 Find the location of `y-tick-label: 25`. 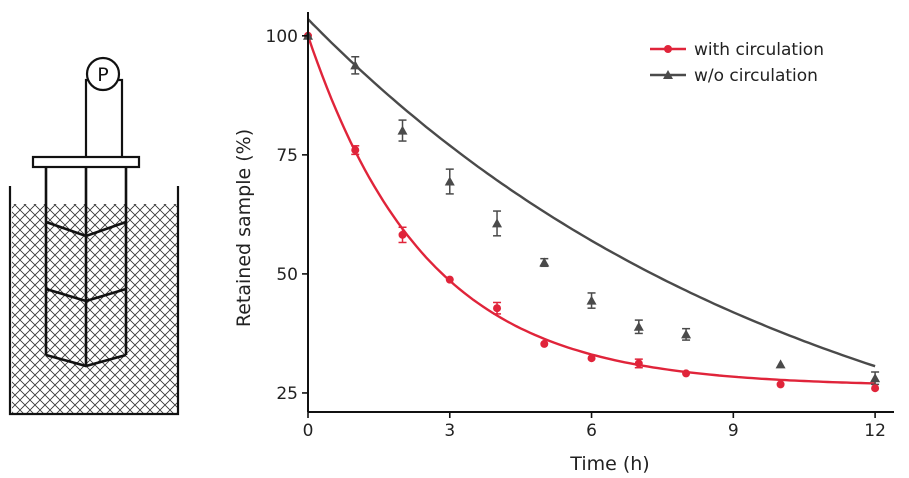

y-tick-label: 25 is located at coordinates (287, 394).